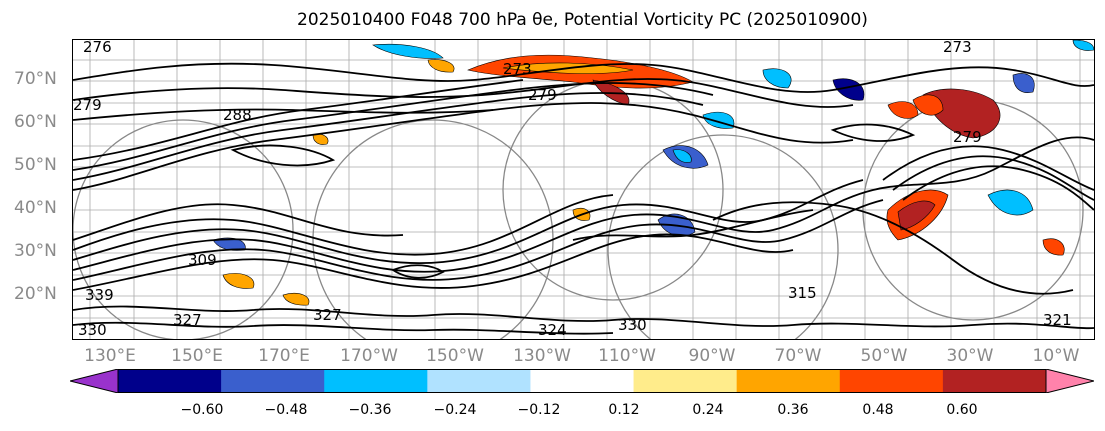 This screenshot has height=431, width=1105. I want to click on lat-label-40n: 40°N, so click(35, 208).